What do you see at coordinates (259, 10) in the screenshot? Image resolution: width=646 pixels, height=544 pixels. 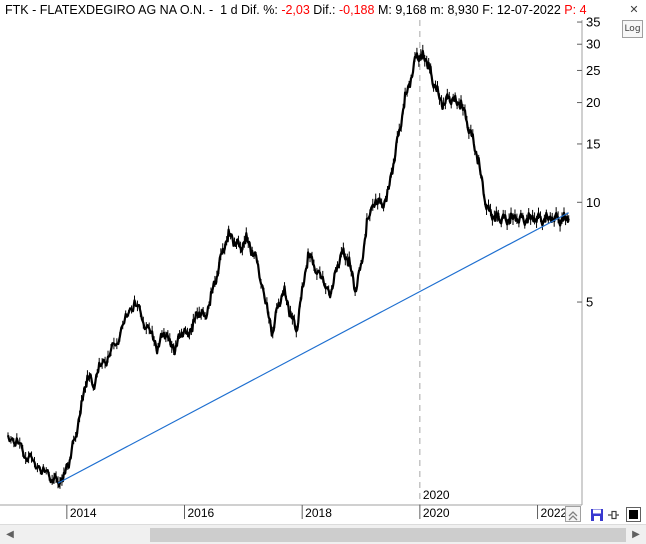 I see `dif-pct-label: Dif. %:` at bounding box center [259, 10].